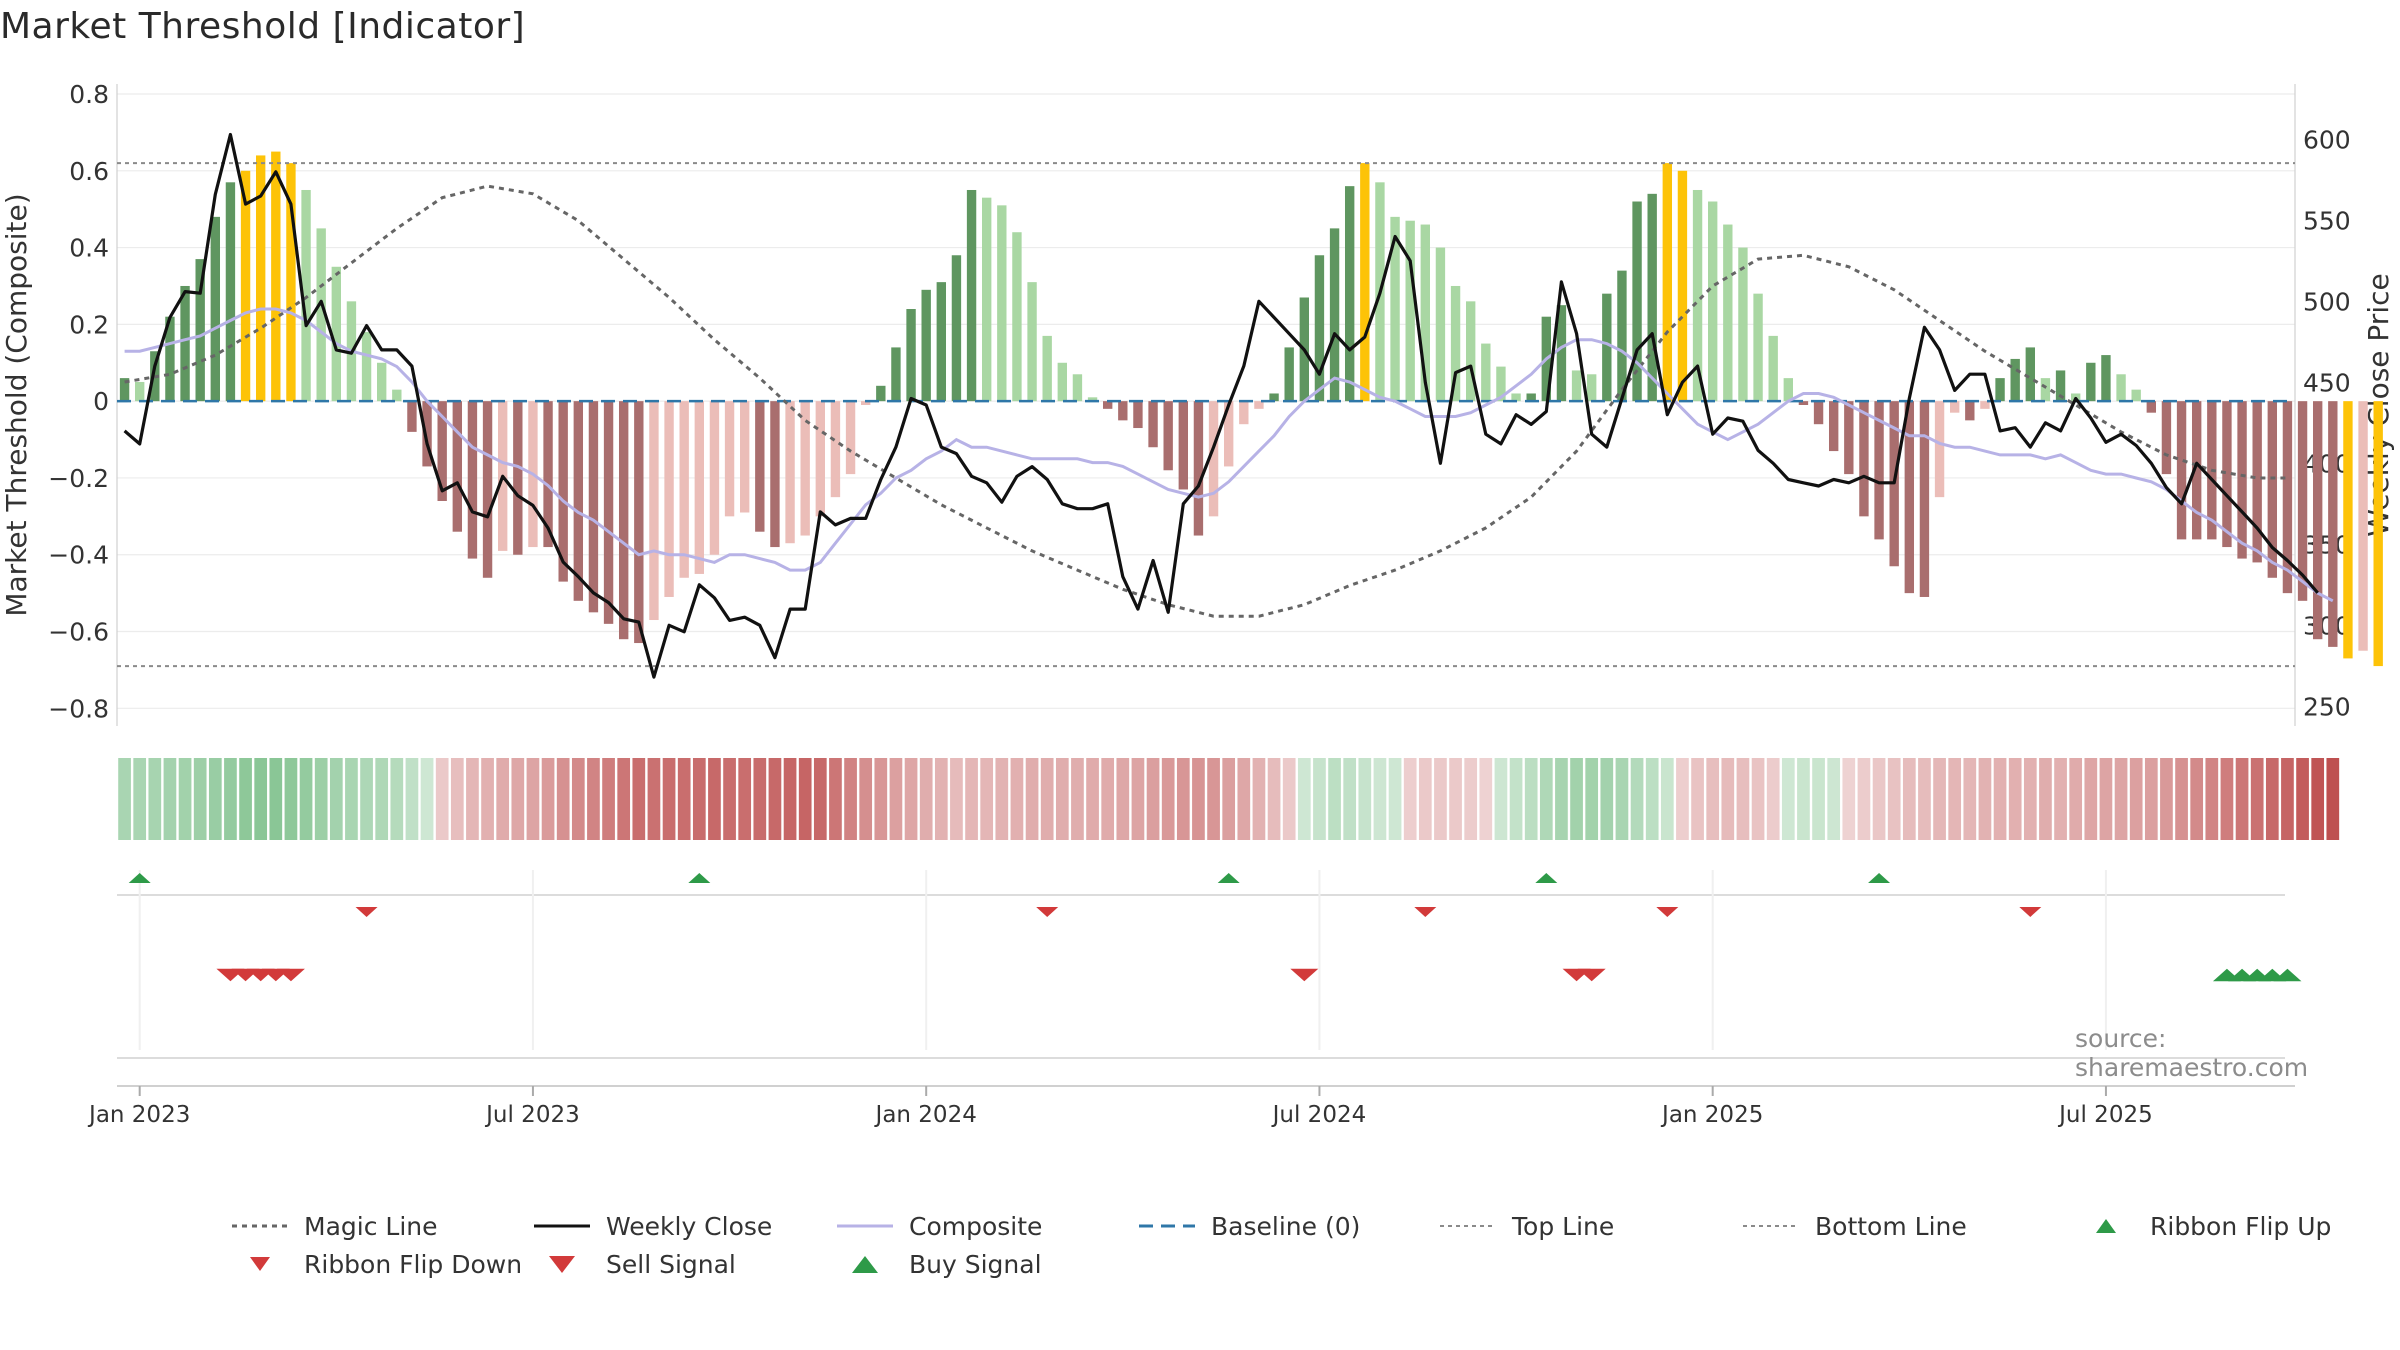  Describe the element at coordinates (138, 1115) in the screenshot. I see `x-tick-label-0: Jan 2023` at that location.